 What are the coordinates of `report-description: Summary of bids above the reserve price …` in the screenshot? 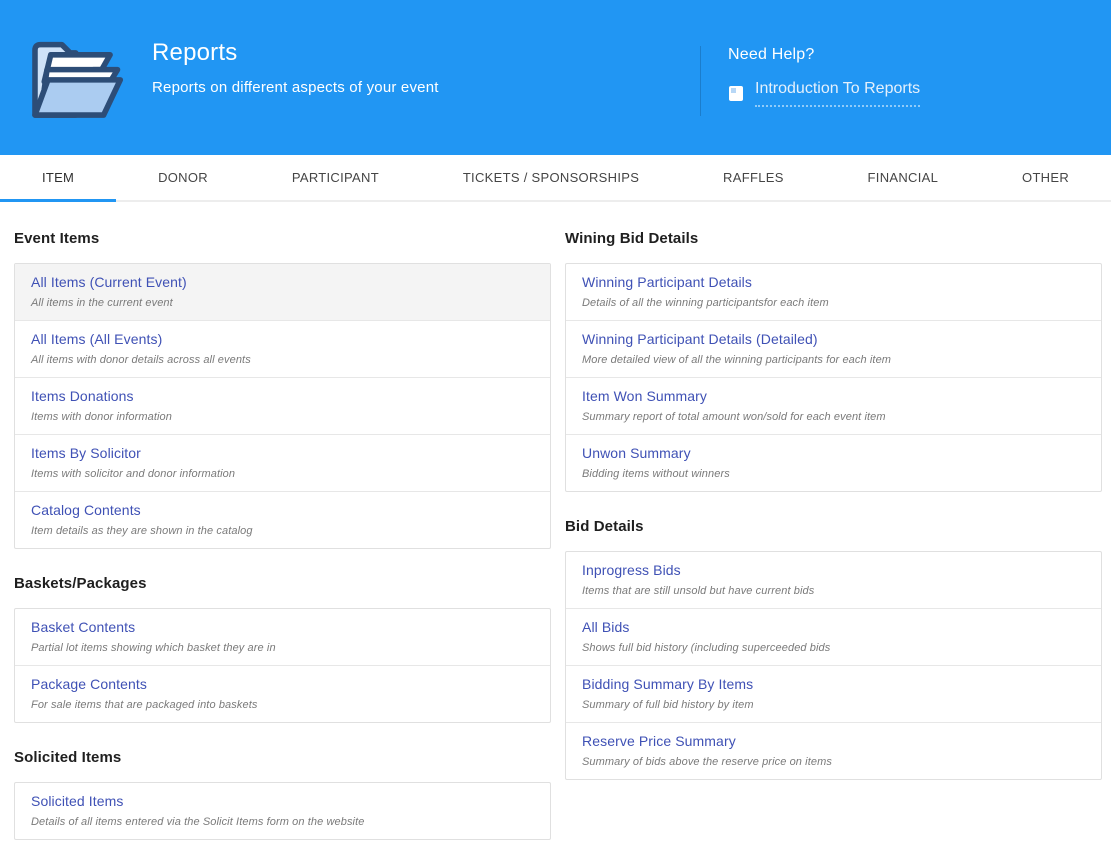 It's located at (707, 762).